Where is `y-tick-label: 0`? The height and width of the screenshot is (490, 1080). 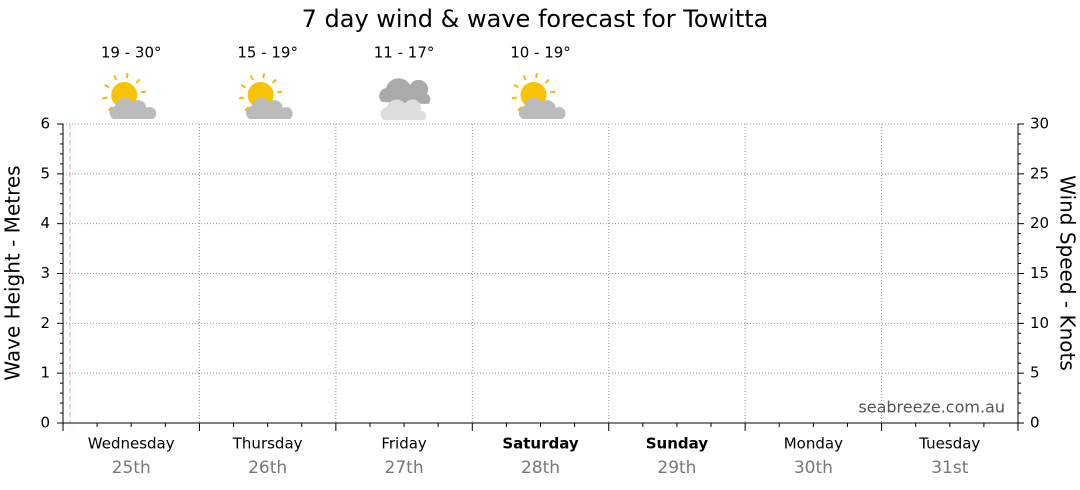
y-tick-label: 0 is located at coordinates (45, 423).